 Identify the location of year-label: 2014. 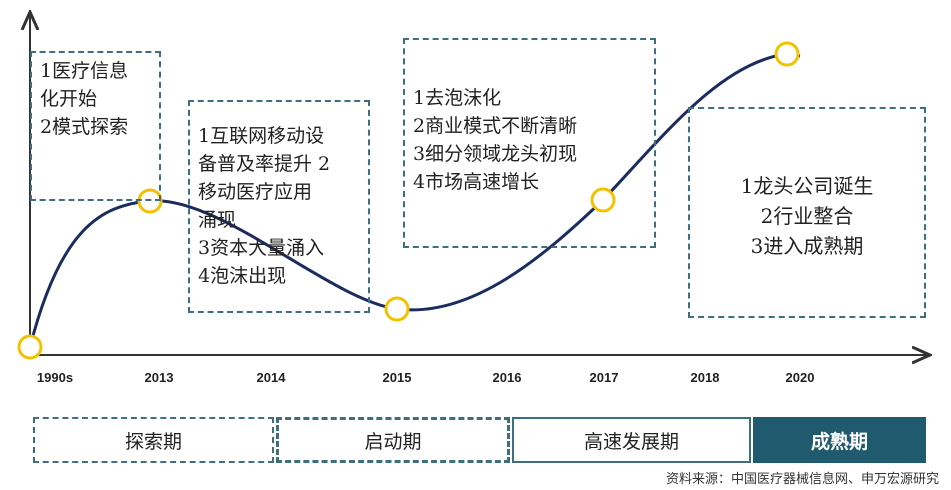
(271, 377).